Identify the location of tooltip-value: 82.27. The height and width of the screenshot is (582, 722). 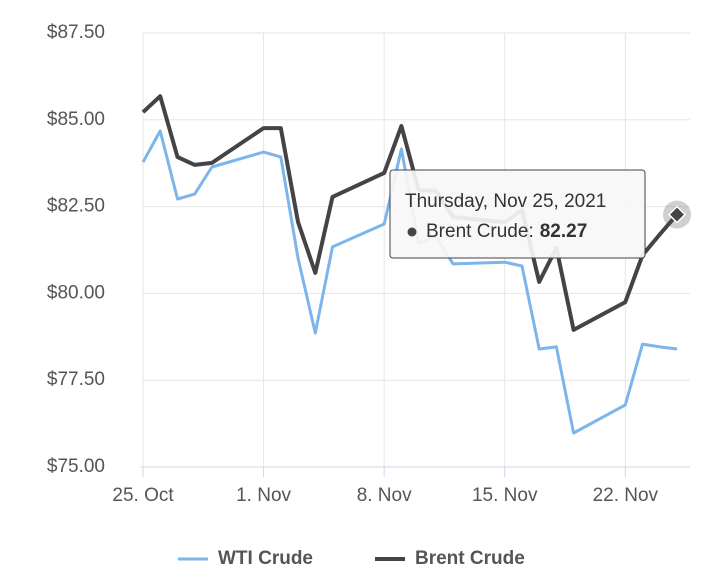
(564, 231).